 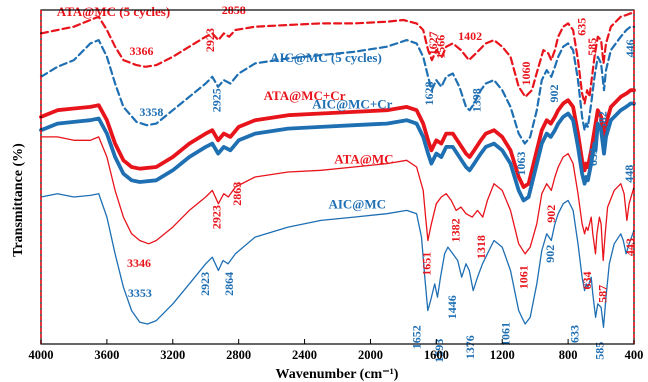 What do you see at coordinates (238, 355) in the screenshot?
I see `x-tick-label: 2800` at bounding box center [238, 355].